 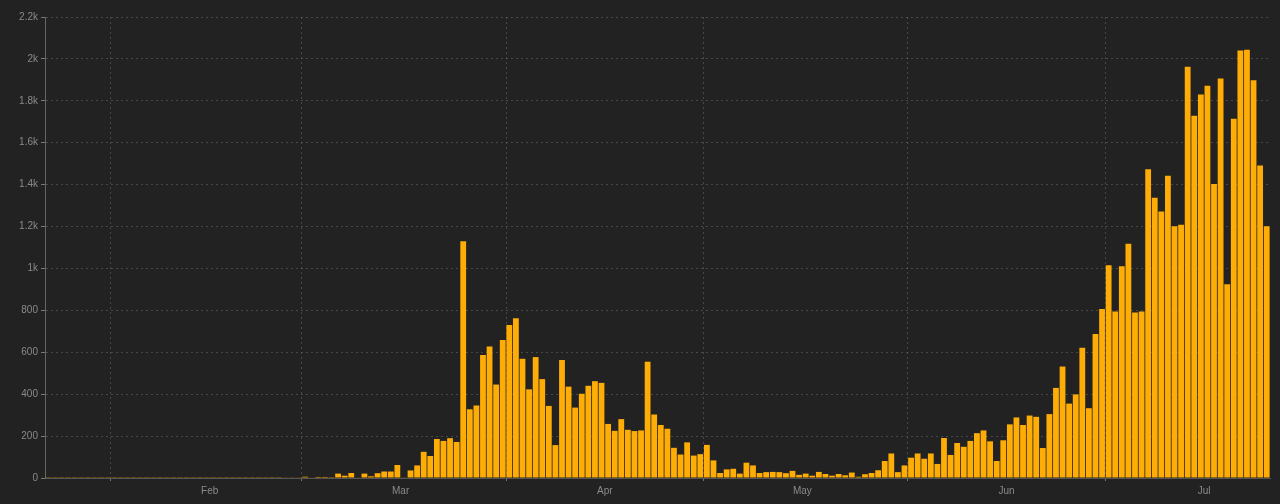 I want to click on y-tick-label: 1k, so click(x=33, y=268).